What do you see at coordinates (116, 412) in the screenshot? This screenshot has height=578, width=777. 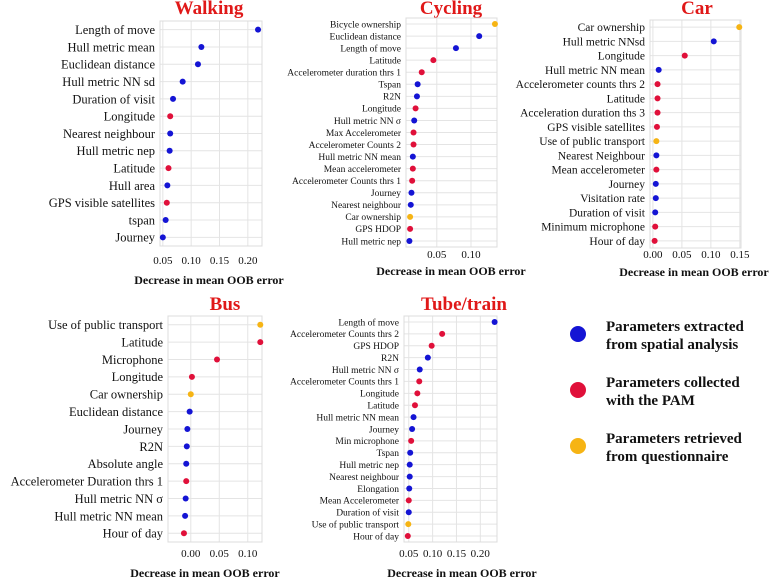 I see `category-label: Euclidean distance` at bounding box center [116, 412].